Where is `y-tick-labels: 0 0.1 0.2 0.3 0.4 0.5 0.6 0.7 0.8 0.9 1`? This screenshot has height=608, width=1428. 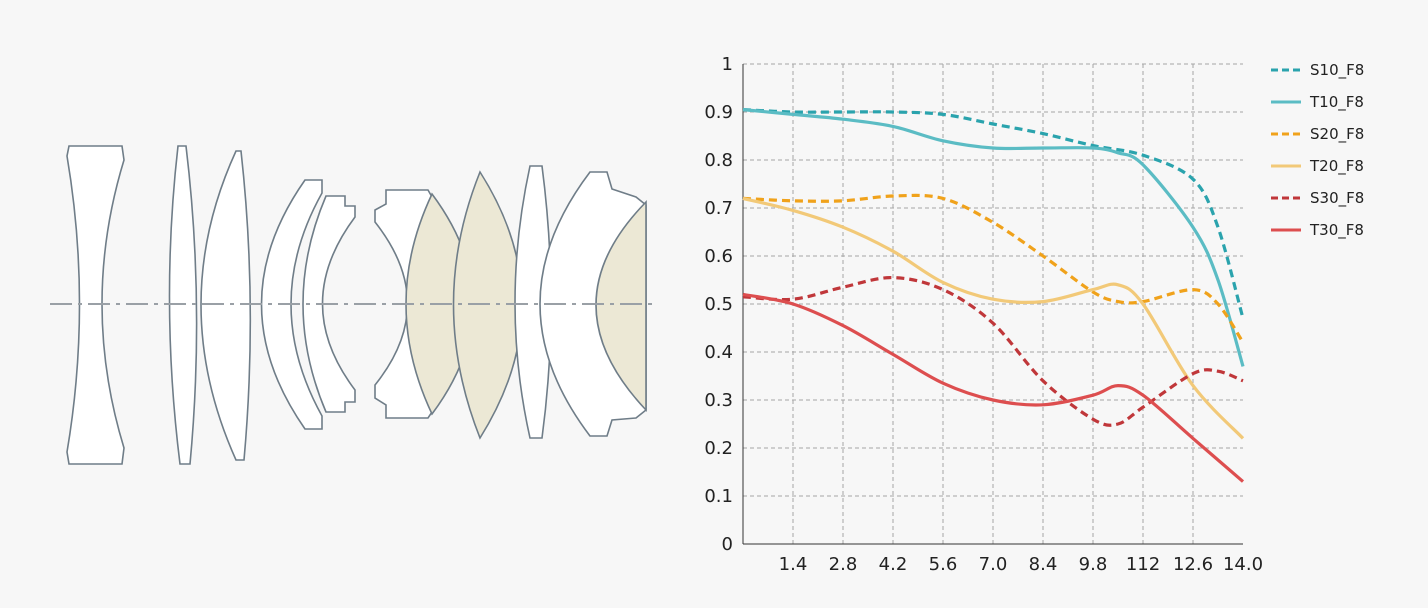 y-tick-labels: 0 0.1 0.2 0.3 0.4 0.5 0.6 0.7 0.8 0.9 1 is located at coordinates (718, 304).